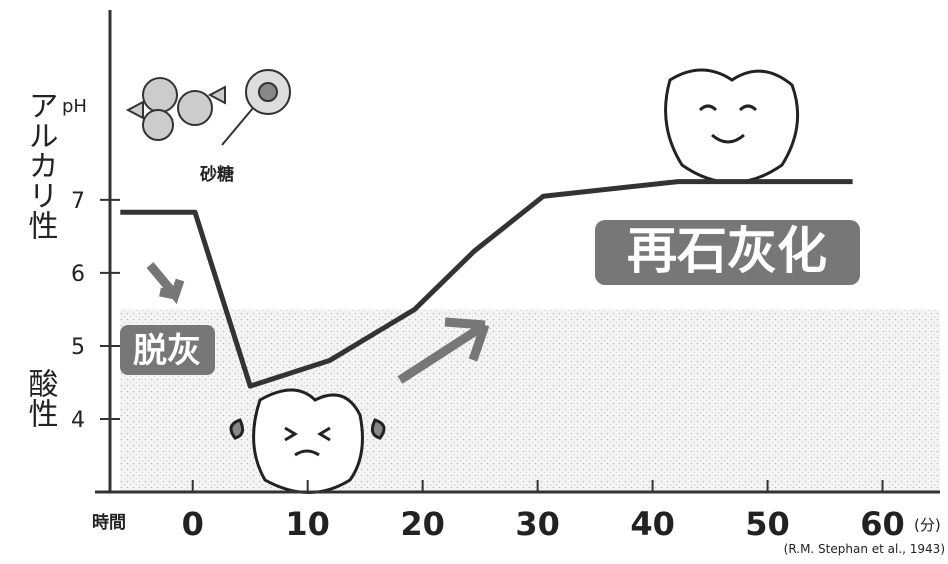  I want to click on x-tick-label: 20, so click(422, 524).